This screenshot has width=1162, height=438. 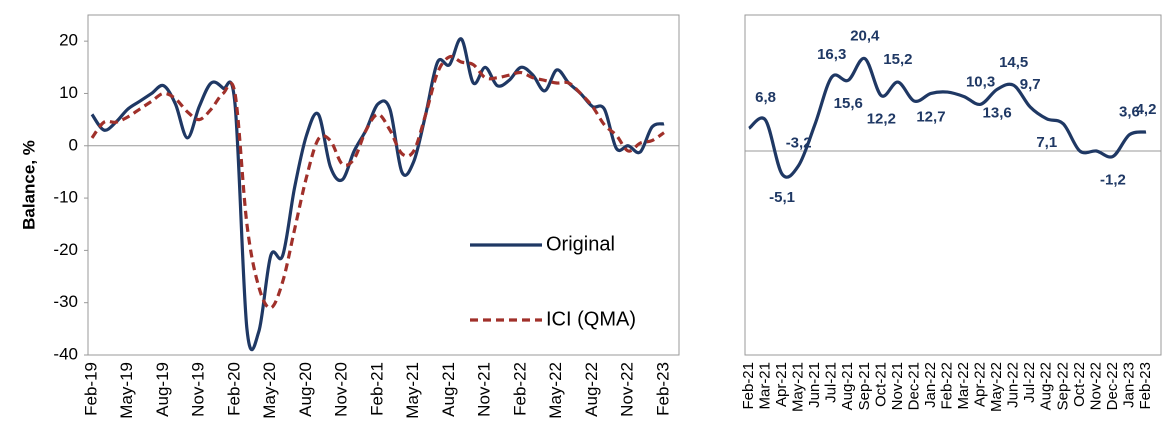 I want to click on value-label: 15,6, so click(x=848, y=103).